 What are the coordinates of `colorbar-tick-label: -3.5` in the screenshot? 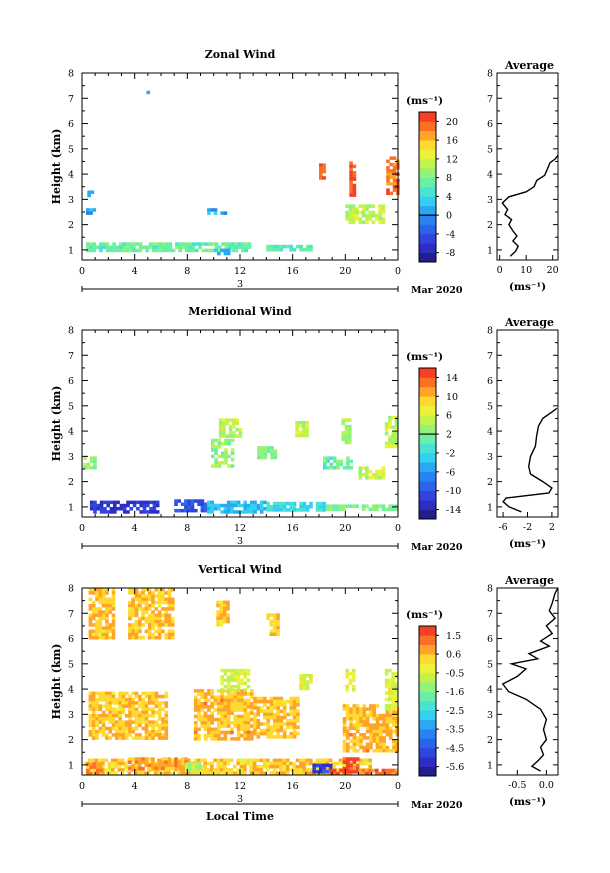 It's located at (455, 730).